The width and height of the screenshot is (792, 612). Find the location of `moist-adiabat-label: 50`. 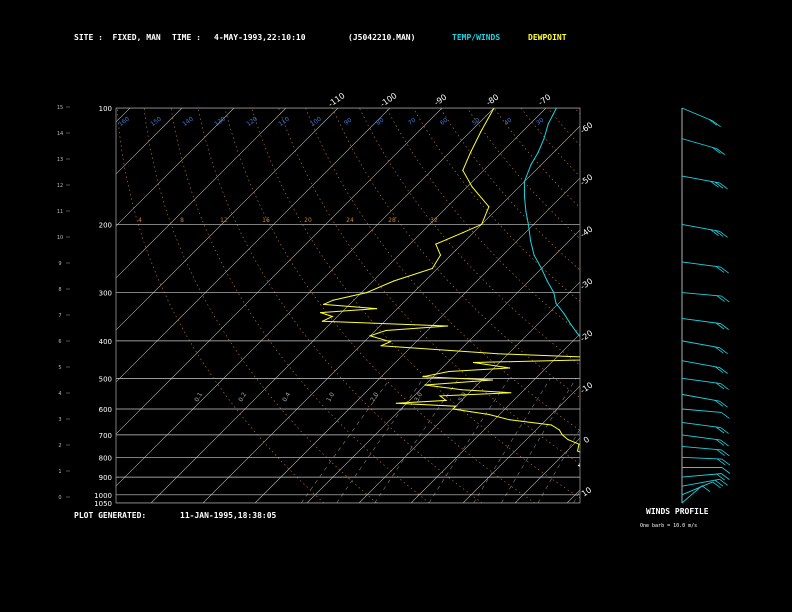

moist-adiabat-label: 50 is located at coordinates (476, 122).